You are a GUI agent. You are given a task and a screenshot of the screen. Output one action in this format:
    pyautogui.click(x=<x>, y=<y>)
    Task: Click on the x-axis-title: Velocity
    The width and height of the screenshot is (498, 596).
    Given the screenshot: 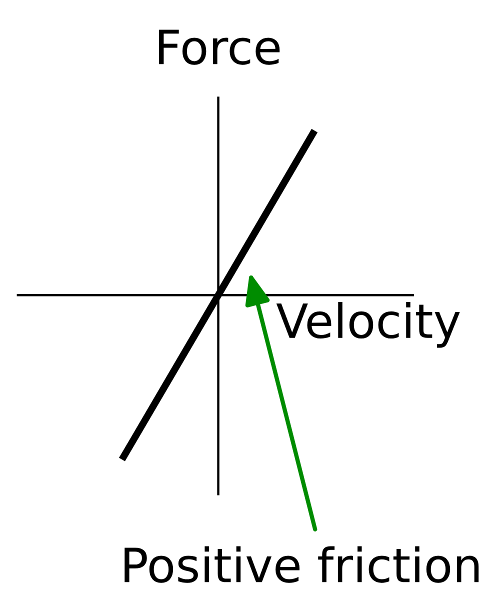 What is the action you would take?
    pyautogui.click(x=368, y=325)
    